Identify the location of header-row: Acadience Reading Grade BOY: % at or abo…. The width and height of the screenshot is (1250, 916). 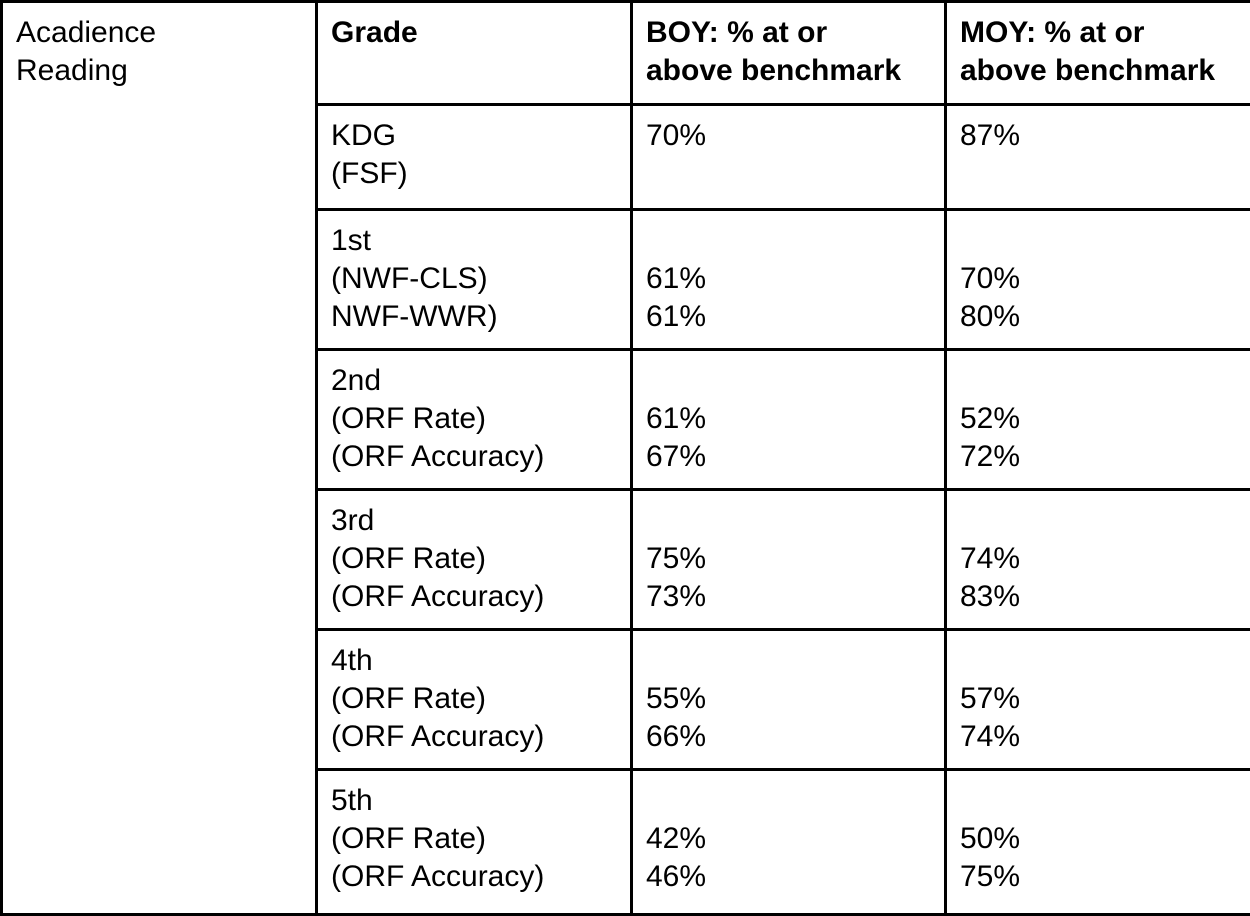
(626, 53).